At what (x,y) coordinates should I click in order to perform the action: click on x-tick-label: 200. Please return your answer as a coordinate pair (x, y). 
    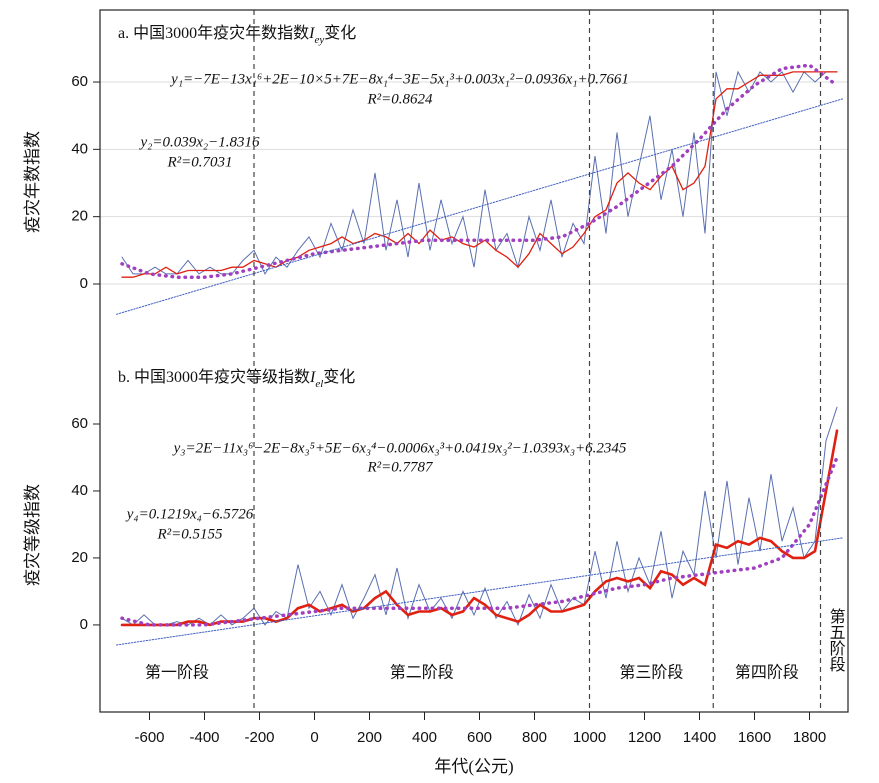
    Looking at the image, I should click on (369, 737).